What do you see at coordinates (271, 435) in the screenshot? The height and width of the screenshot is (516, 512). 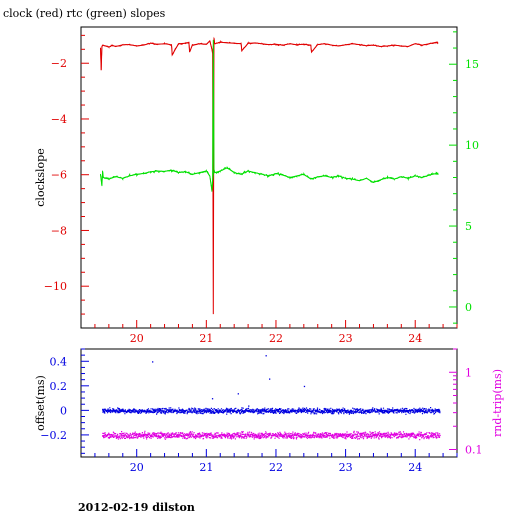 I see `scatter-band-rnd-trip` at bounding box center [271, 435].